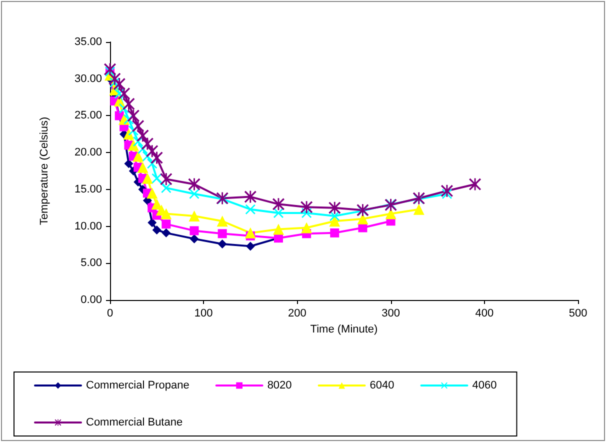 This screenshot has width=606, height=442. Describe the element at coordinates (134, 422) in the screenshot. I see `legend-label: Commercial Butane` at that location.